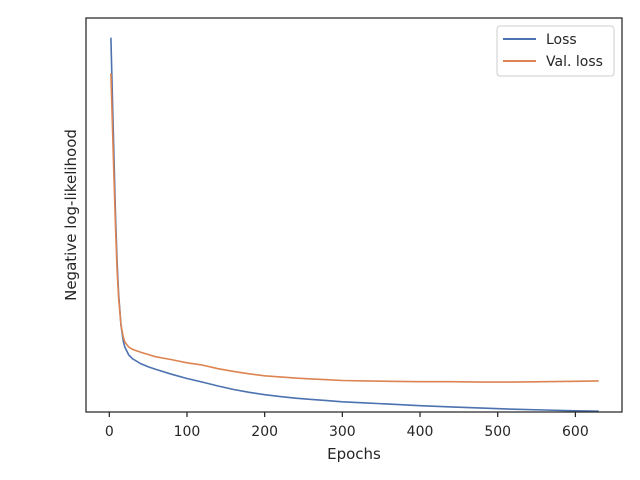 The width and height of the screenshot is (640, 480). What do you see at coordinates (71, 215) in the screenshot?
I see `y-axis-label: Negative log-likelihood` at bounding box center [71, 215].